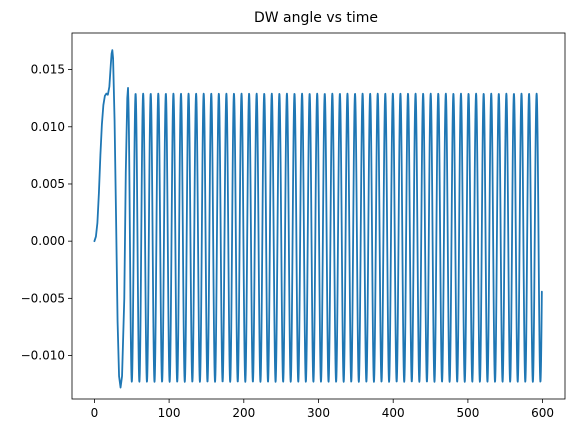 This screenshot has height=435, width=576. Describe the element at coordinates (542, 413) in the screenshot. I see `x-tick-label: 600` at that location.